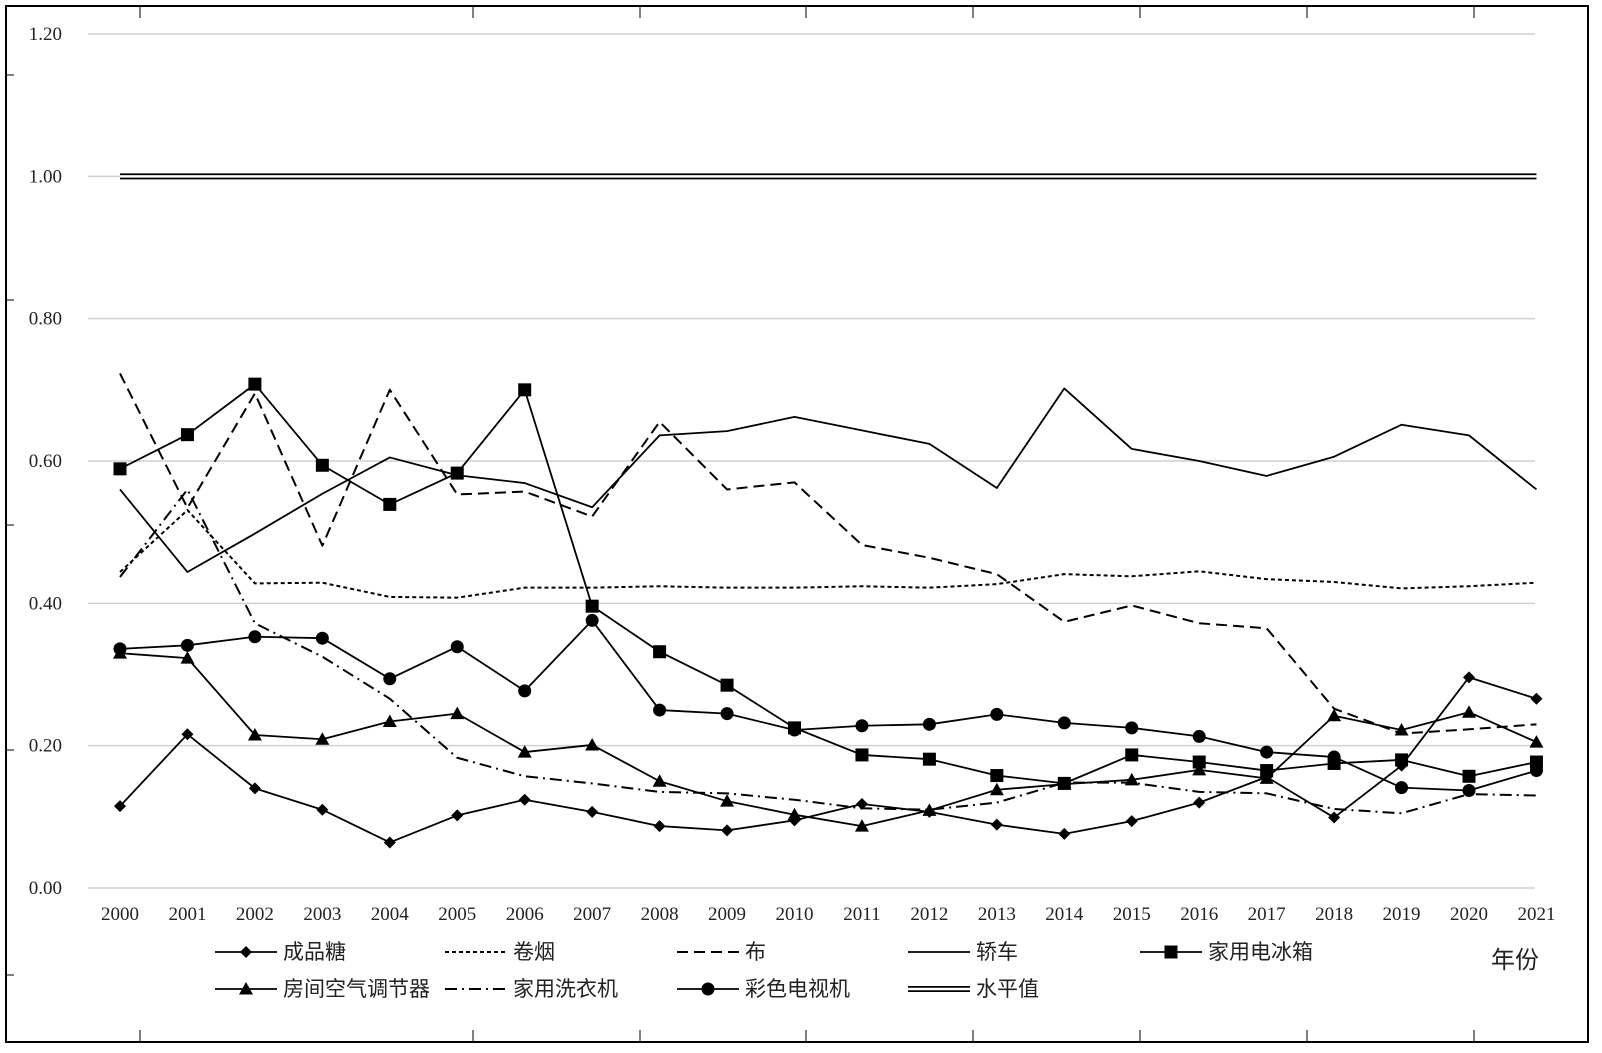  Describe the element at coordinates (963, 952) in the screenshot. I see `legend-item: 轿车` at that location.